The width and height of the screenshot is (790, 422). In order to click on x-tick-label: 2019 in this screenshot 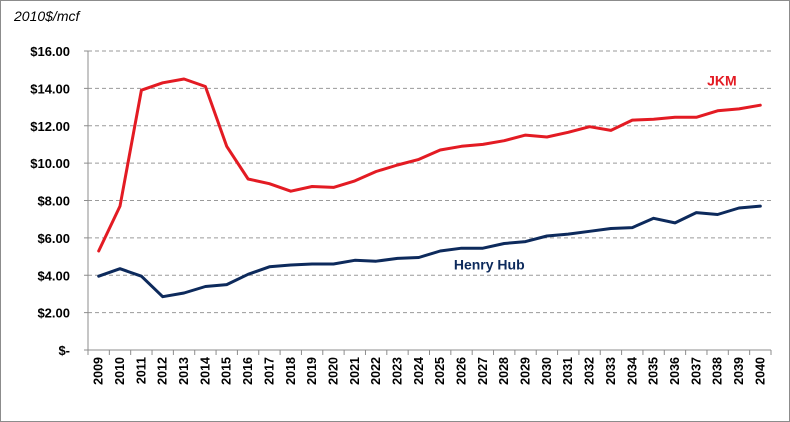, I will do `click(312, 371)`.